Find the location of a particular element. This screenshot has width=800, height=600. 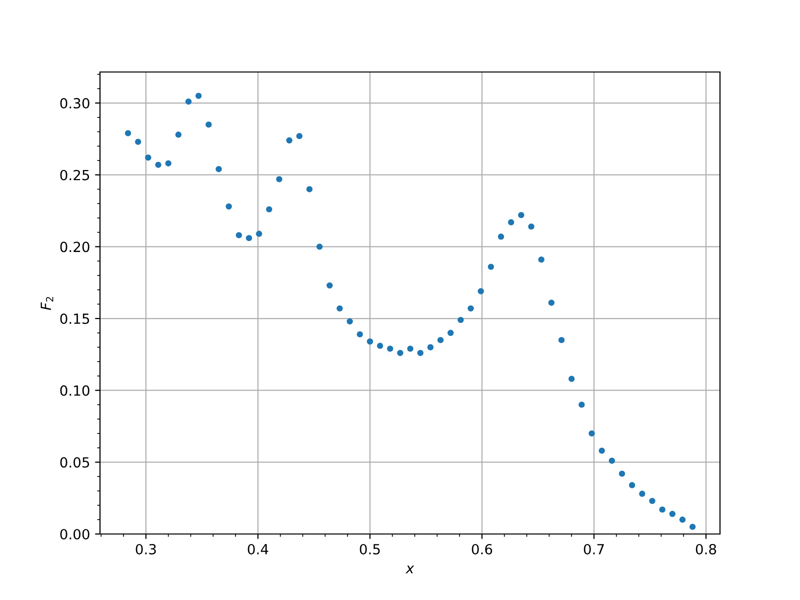

y-tick-label: 0.05 is located at coordinates (75, 462).